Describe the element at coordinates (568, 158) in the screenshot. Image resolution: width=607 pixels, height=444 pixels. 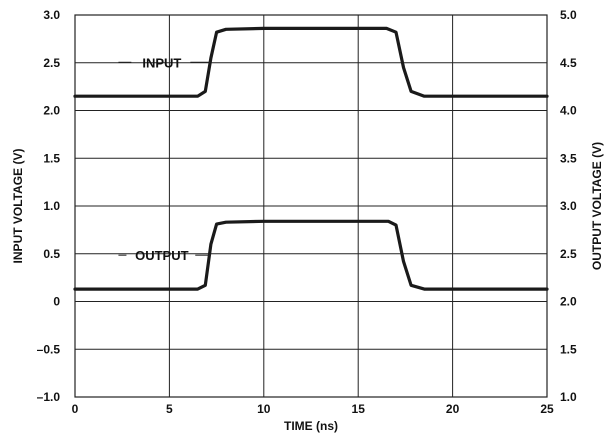
I see `y-right-tick-label: 3.5` at that location.